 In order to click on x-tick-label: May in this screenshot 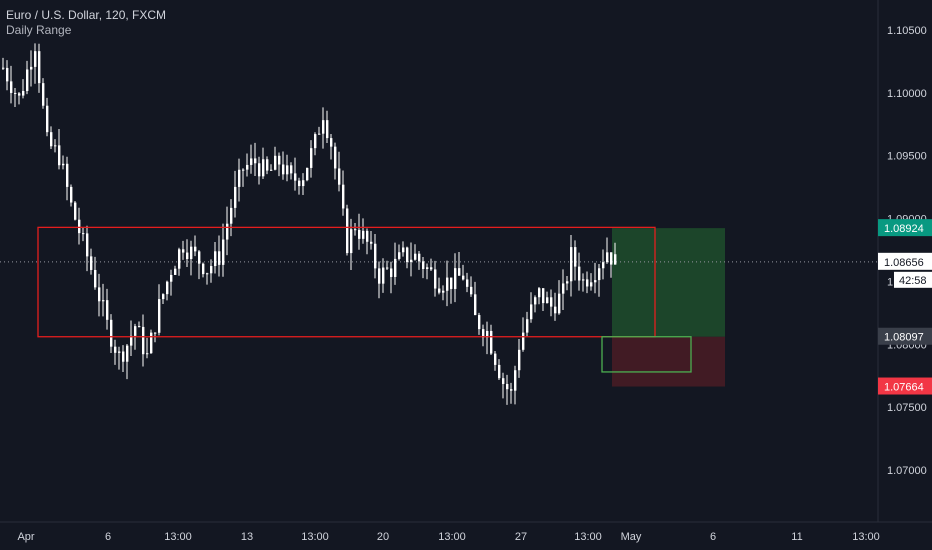, I will do `click(631, 537)`.